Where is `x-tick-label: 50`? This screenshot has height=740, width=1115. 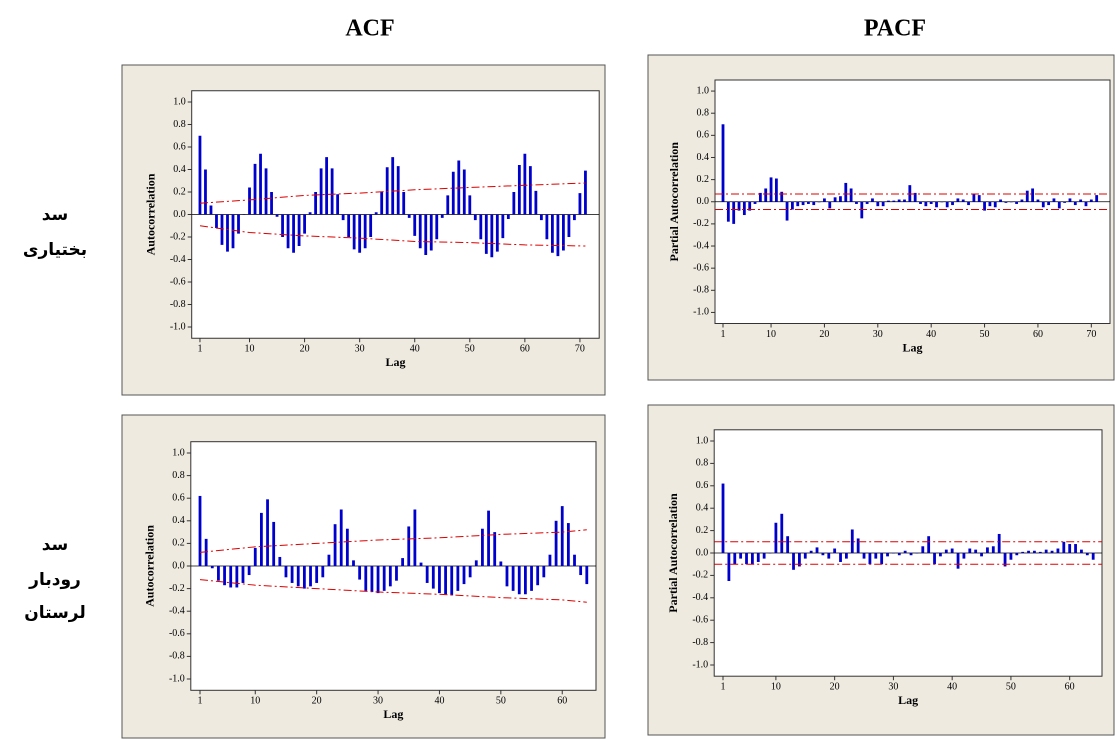 x-tick-label: 50 is located at coordinates (501, 701).